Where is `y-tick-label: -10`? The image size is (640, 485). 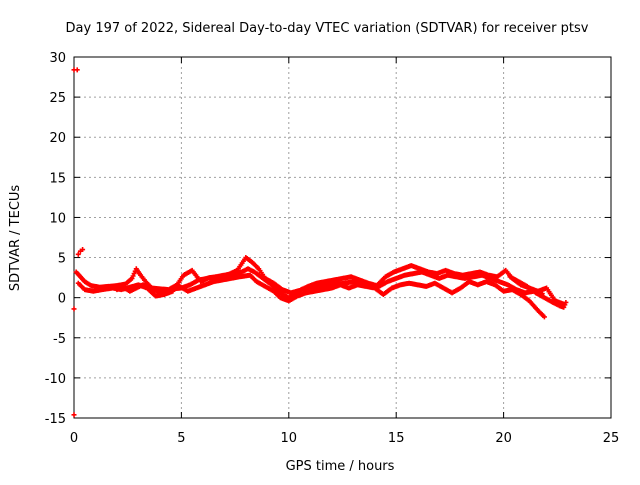 y-tick-label: -10 is located at coordinates (55, 379).